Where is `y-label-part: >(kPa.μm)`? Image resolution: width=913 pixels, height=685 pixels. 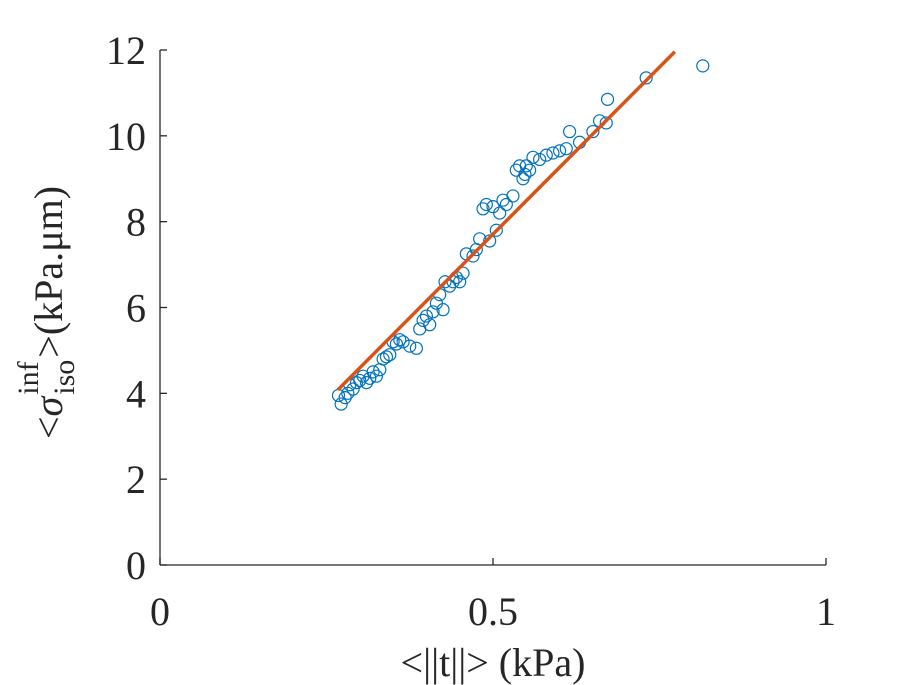 y-label-part: >(kPa.μm) is located at coordinates (48, 272).